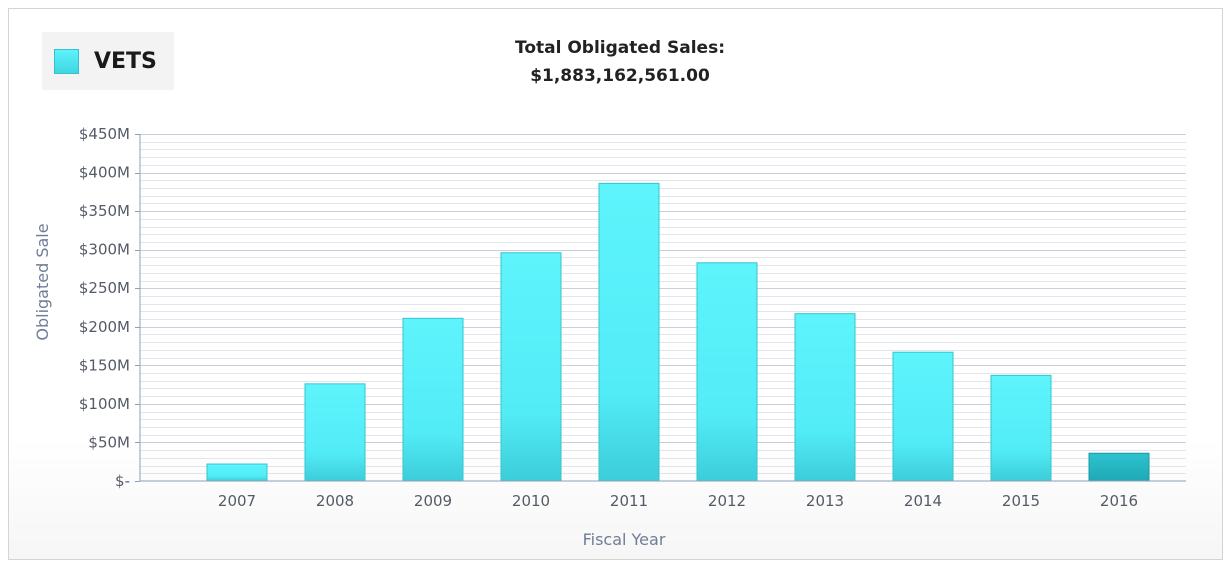  I want to click on x-tick-labels: 2007 2008 2009 2010 2011 2012 2013 2014 2015 2016, so click(678, 501).